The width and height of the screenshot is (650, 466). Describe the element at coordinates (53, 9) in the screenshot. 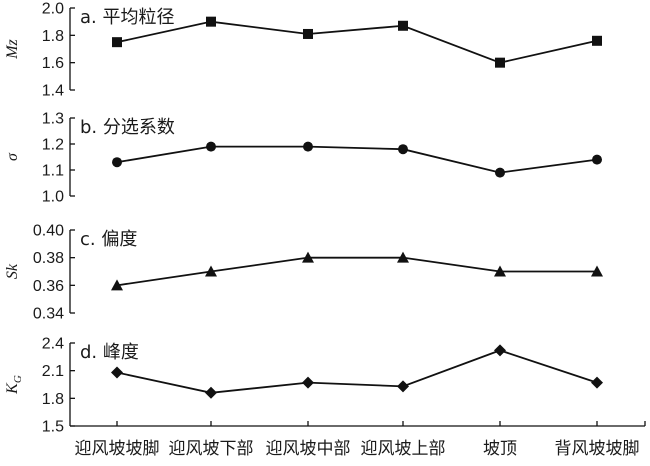

I see `y-tick-label: 2.0` at that location.